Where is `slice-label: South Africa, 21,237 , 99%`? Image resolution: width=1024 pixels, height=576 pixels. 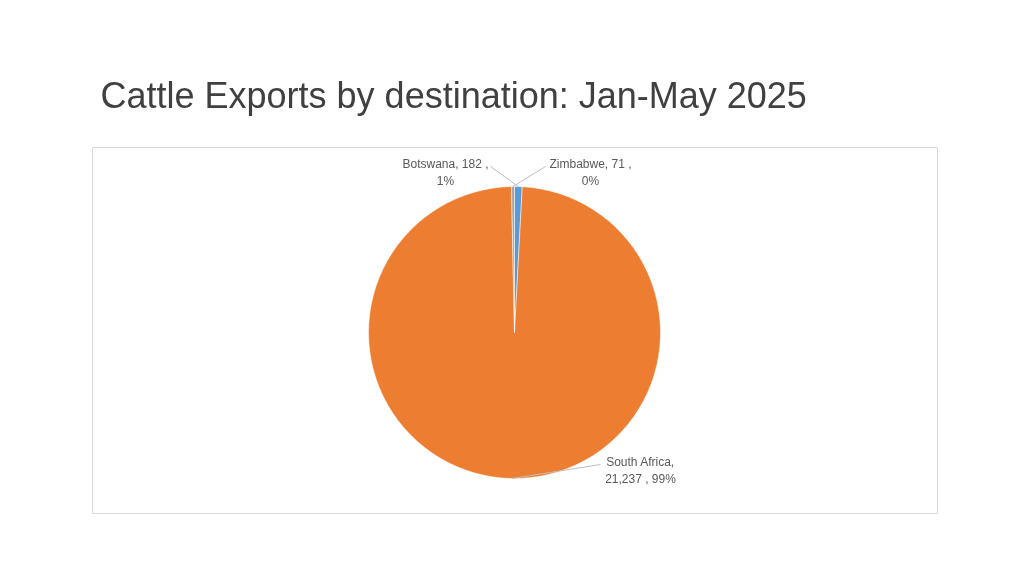 slice-label: South Africa, 21,237 , 99% is located at coordinates (641, 470).